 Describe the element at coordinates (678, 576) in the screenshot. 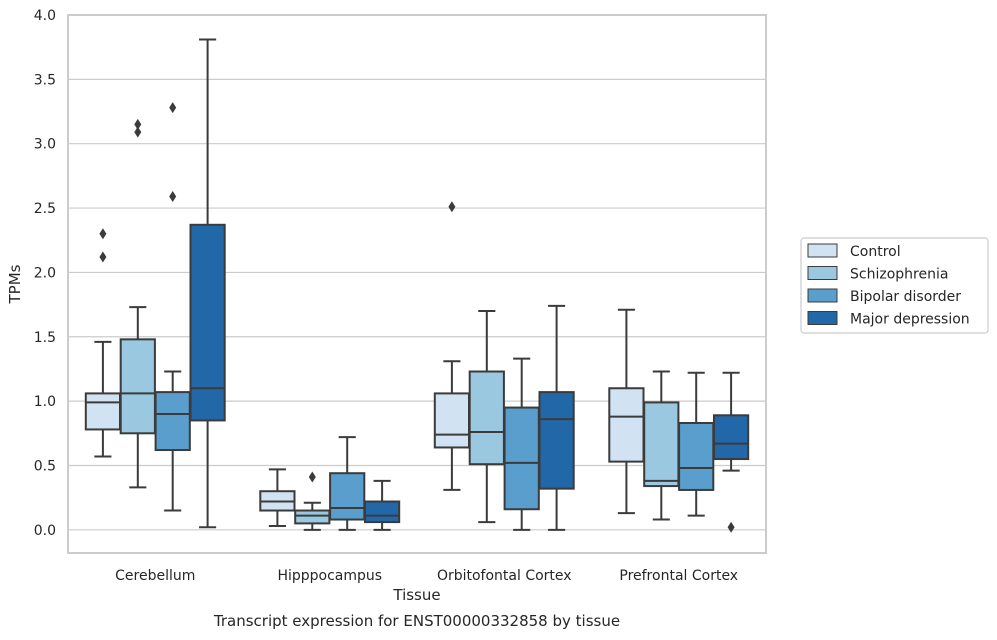

I see `x-tick-label: Prefrontal Cortex` at that location.